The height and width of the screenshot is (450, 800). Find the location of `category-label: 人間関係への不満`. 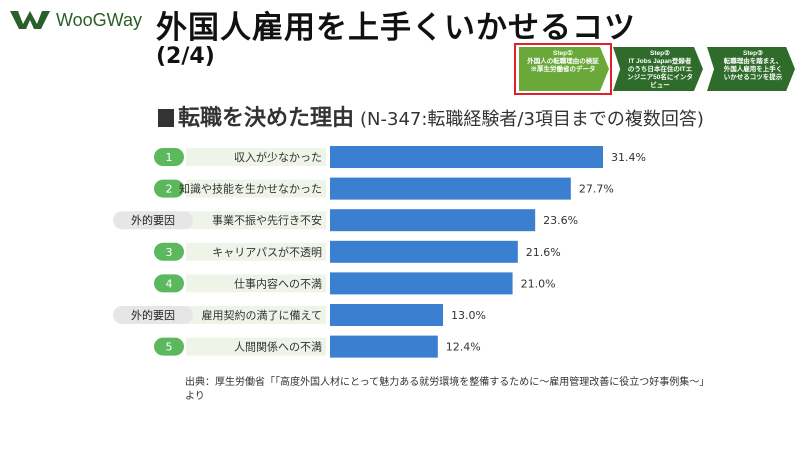

category-label: 人間関係への不満 is located at coordinates (278, 347).